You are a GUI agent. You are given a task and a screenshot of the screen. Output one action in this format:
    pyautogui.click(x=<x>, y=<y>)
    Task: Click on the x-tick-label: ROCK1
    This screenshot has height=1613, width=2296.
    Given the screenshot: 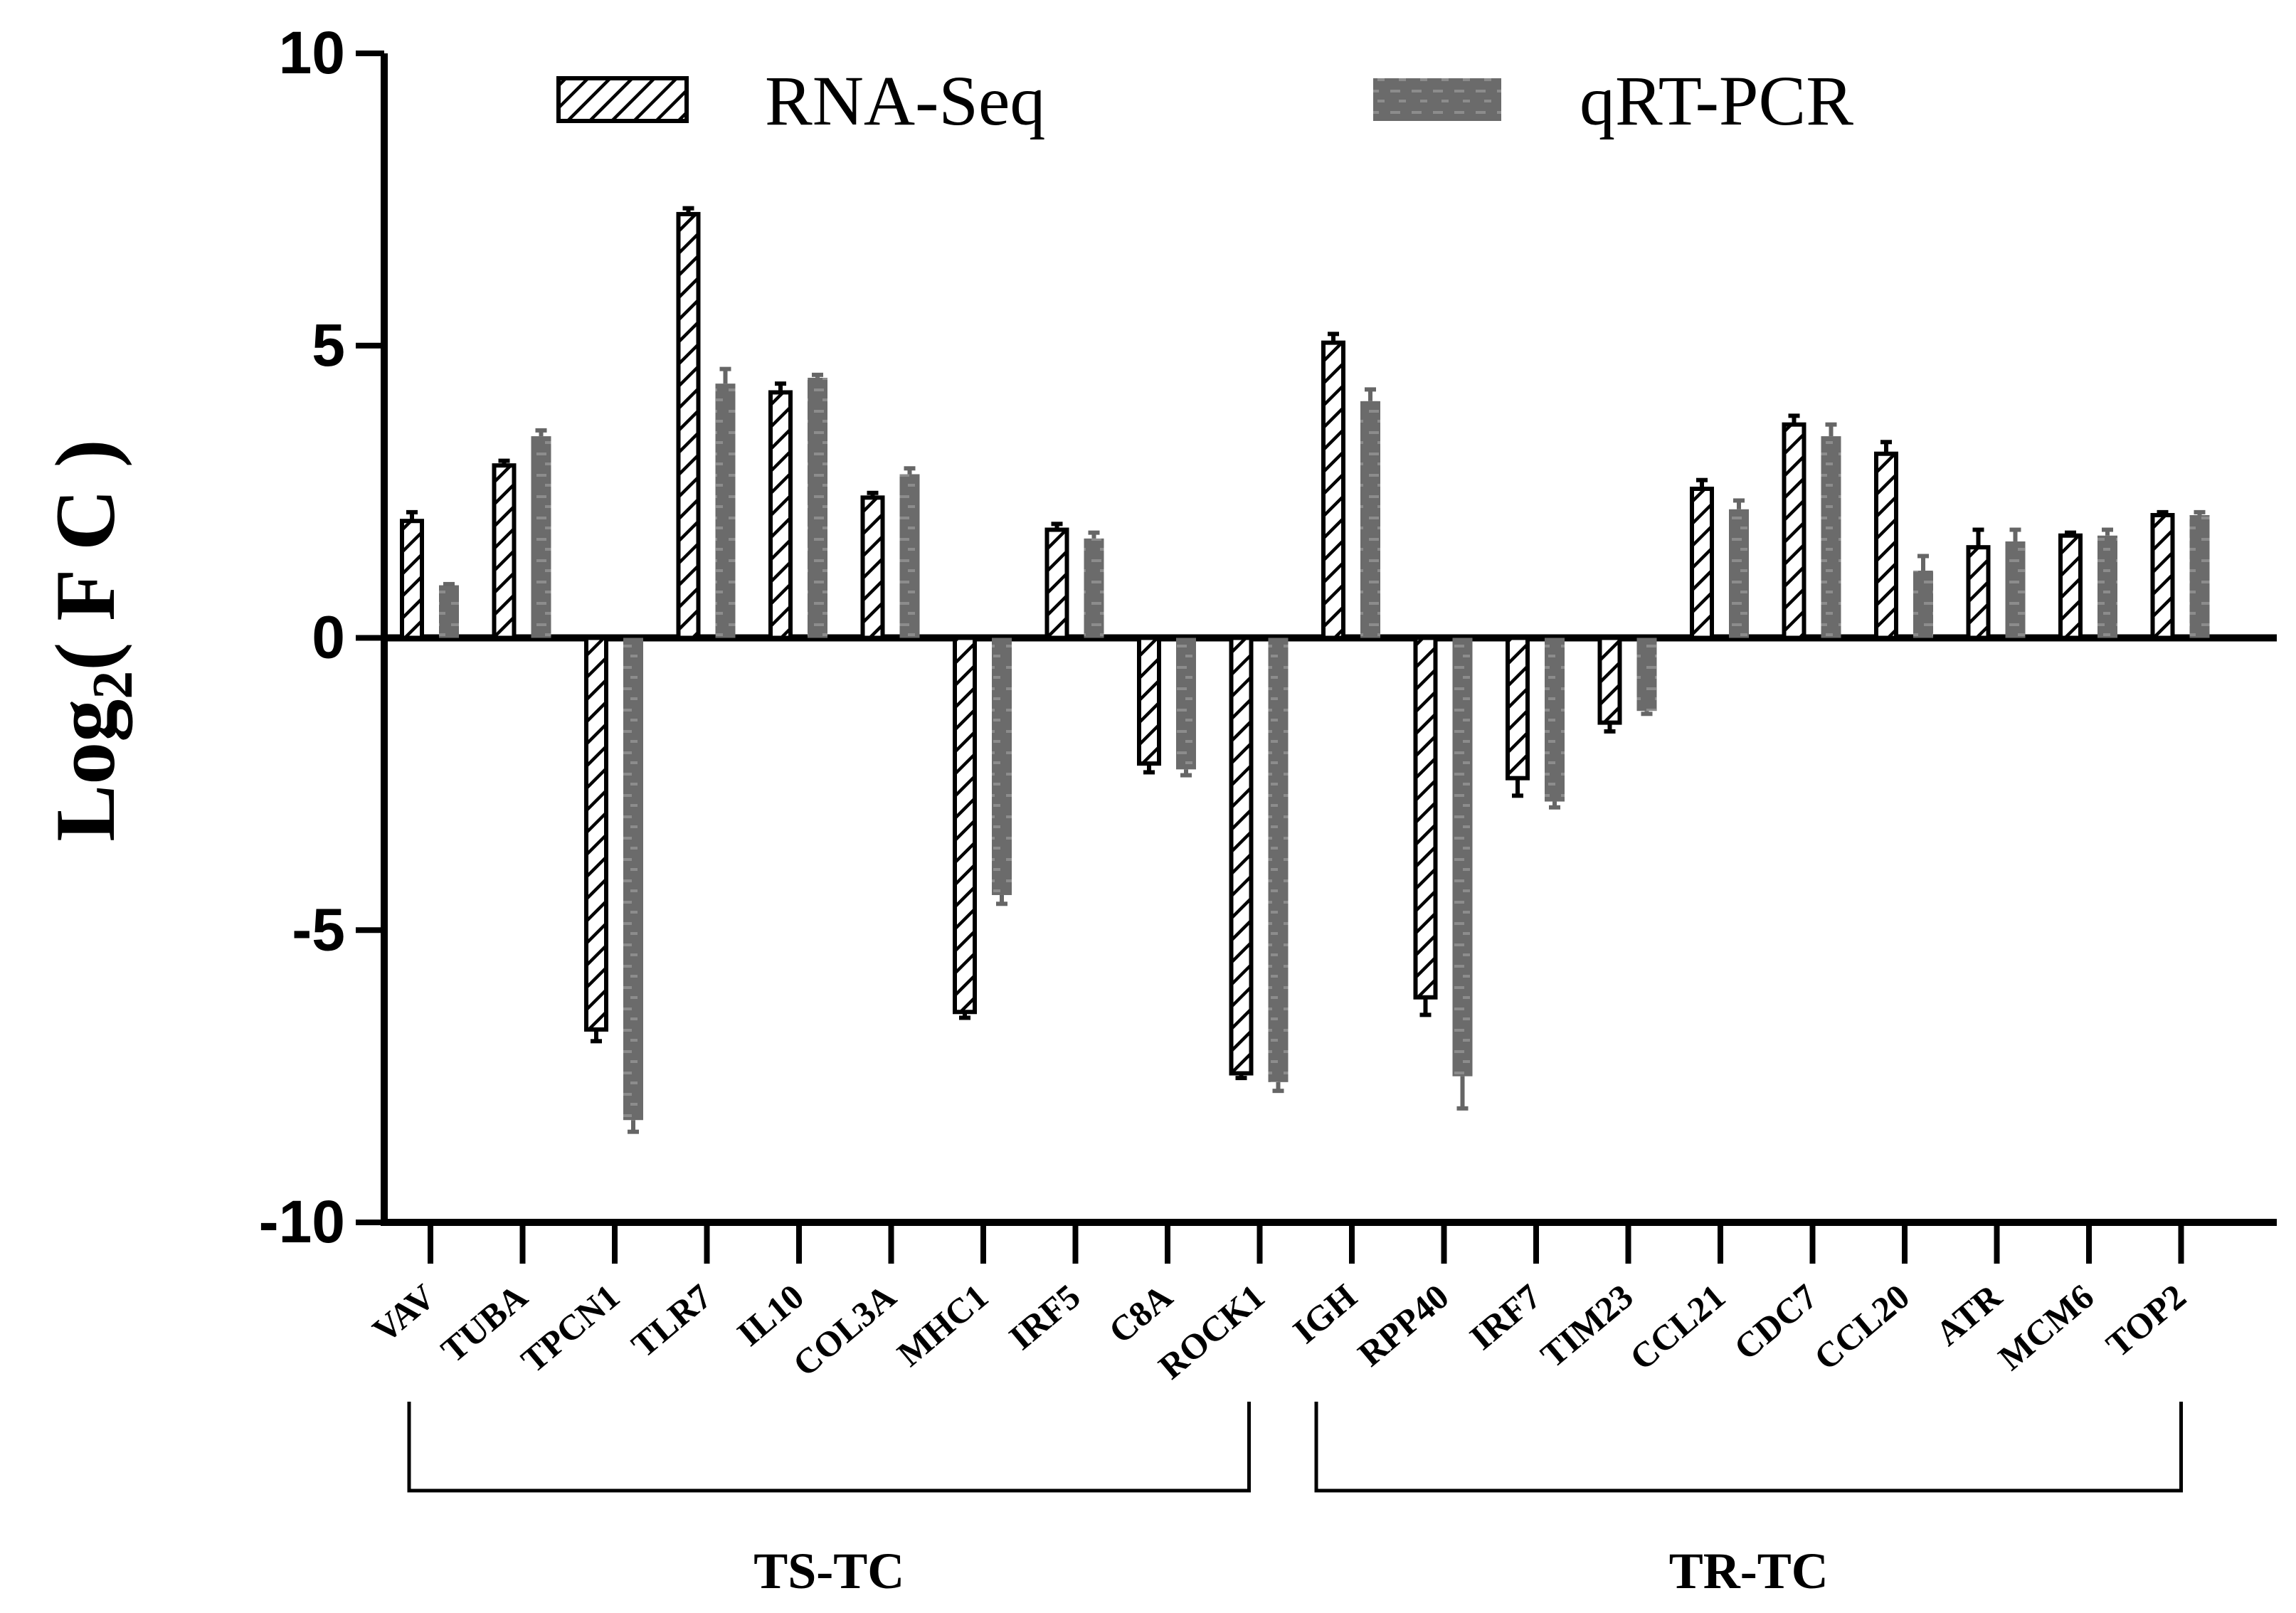 What is the action you would take?
    pyautogui.click(x=1211, y=1331)
    